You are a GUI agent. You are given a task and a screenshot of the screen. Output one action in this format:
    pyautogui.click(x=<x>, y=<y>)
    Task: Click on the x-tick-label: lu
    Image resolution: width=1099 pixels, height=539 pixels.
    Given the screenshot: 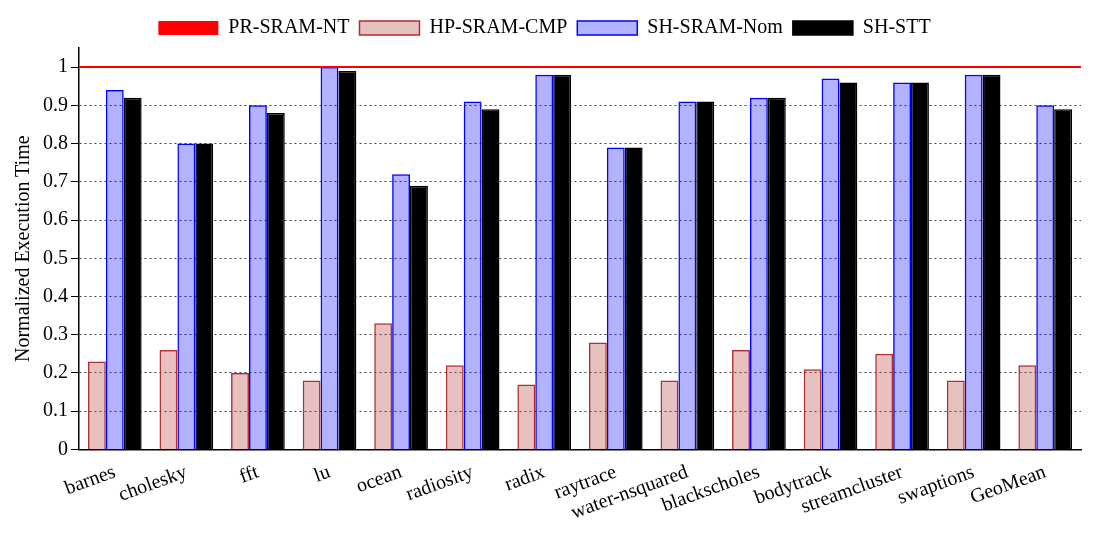 What is the action you would take?
    pyautogui.click(x=321, y=472)
    